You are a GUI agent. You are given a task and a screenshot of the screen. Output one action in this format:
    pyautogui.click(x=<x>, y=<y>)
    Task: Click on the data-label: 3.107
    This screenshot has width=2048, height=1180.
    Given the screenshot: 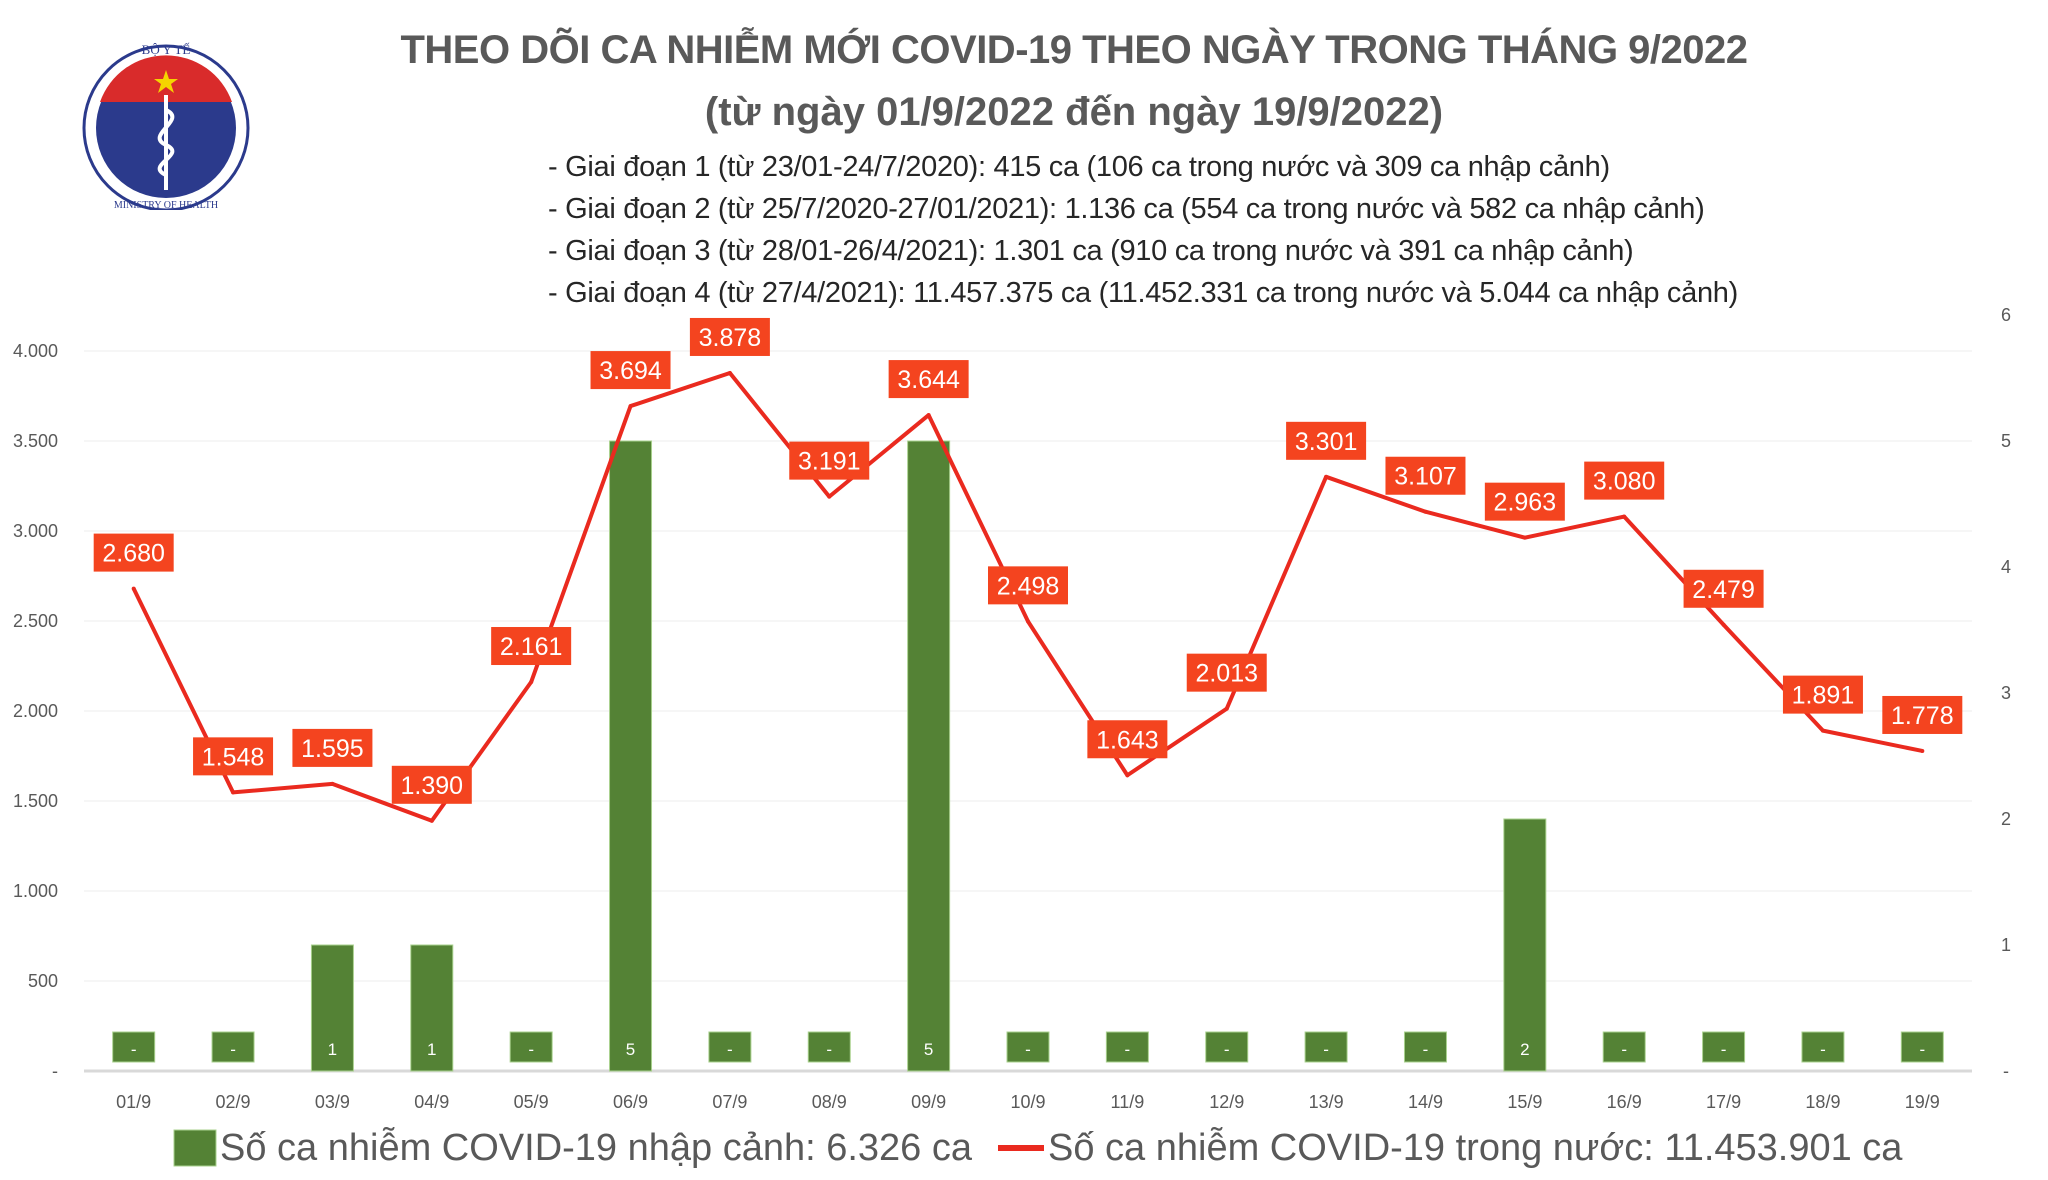 What is the action you would take?
    pyautogui.click(x=1425, y=477)
    